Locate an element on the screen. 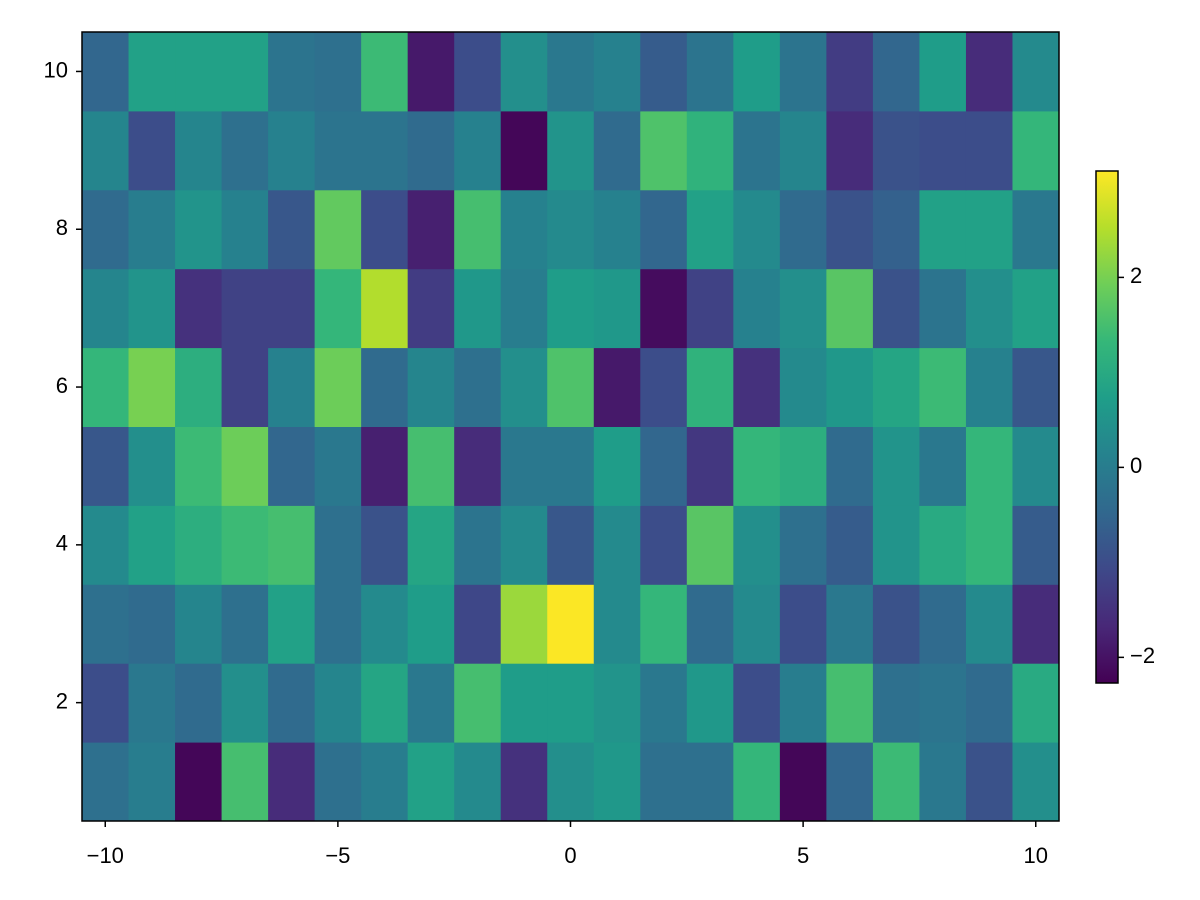 The height and width of the screenshot is (900, 1200). colorbar is located at coordinates (1107, 427).